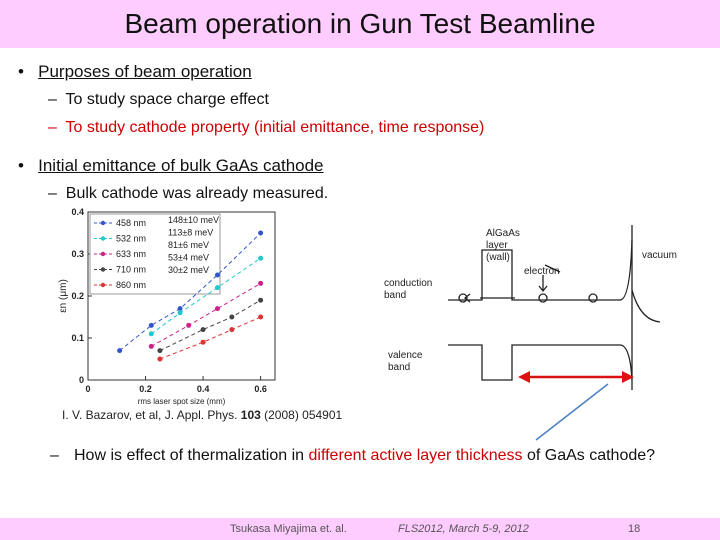 This screenshot has width=720, height=540. I want to click on energy-label: 30±2 meV, so click(188, 270).